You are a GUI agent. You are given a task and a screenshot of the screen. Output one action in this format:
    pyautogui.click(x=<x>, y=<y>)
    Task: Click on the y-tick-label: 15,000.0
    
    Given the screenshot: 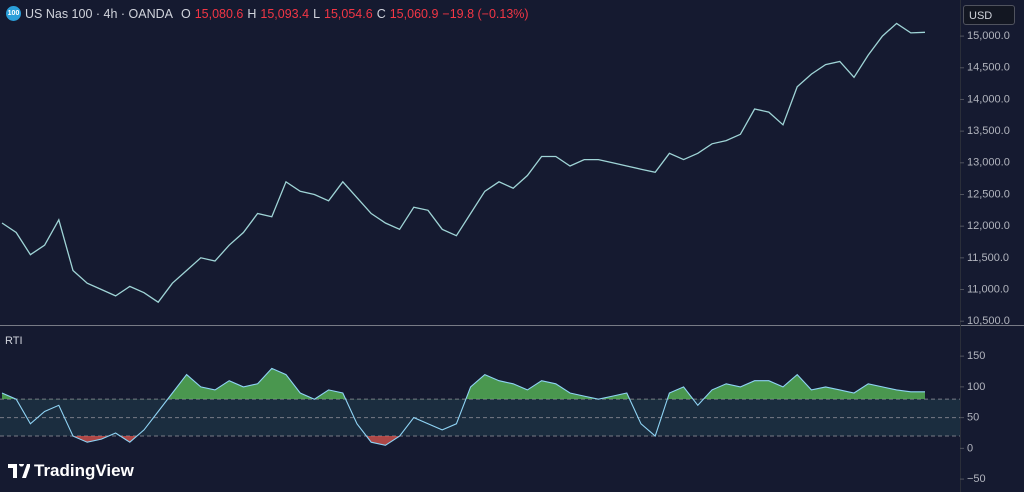 What is the action you would take?
    pyautogui.click(x=988, y=36)
    